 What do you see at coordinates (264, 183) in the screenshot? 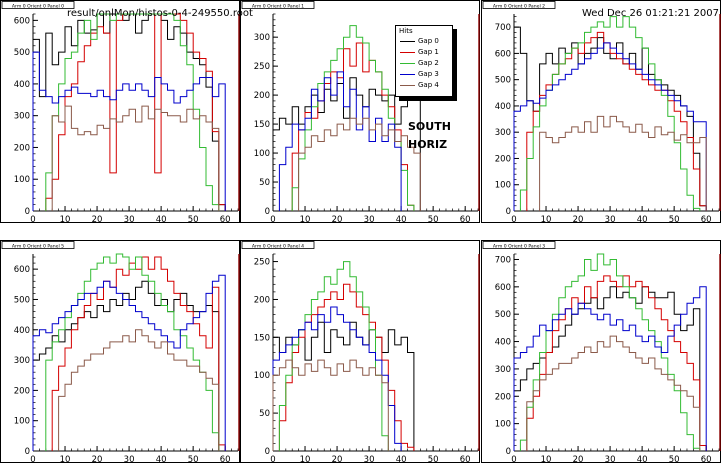
I see `y-tick-label: 50` at bounding box center [264, 183].